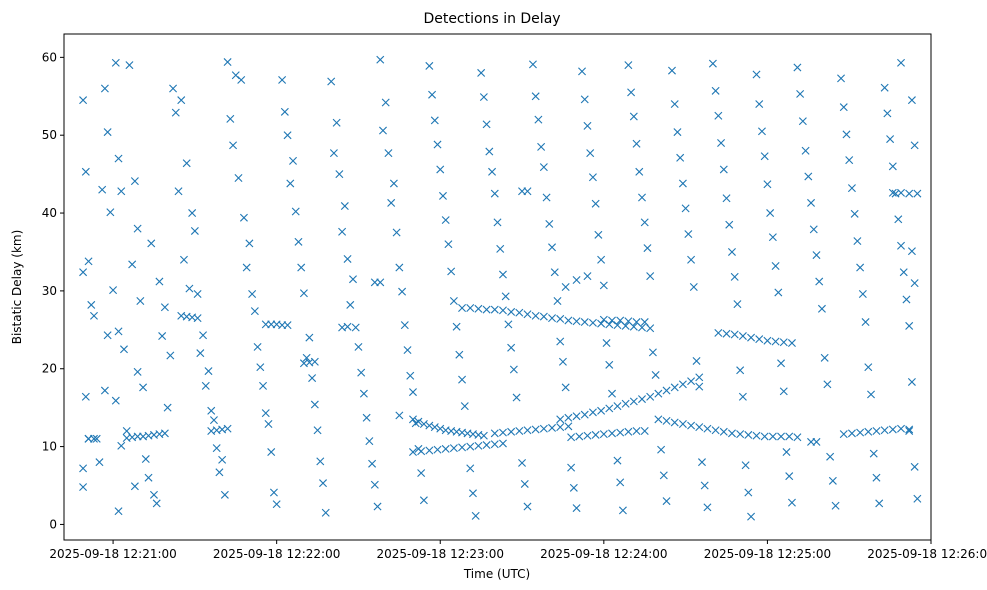 This screenshot has width=987, height=590. I want to click on y-axis-label: Bistatic Delay (km), so click(17, 287).